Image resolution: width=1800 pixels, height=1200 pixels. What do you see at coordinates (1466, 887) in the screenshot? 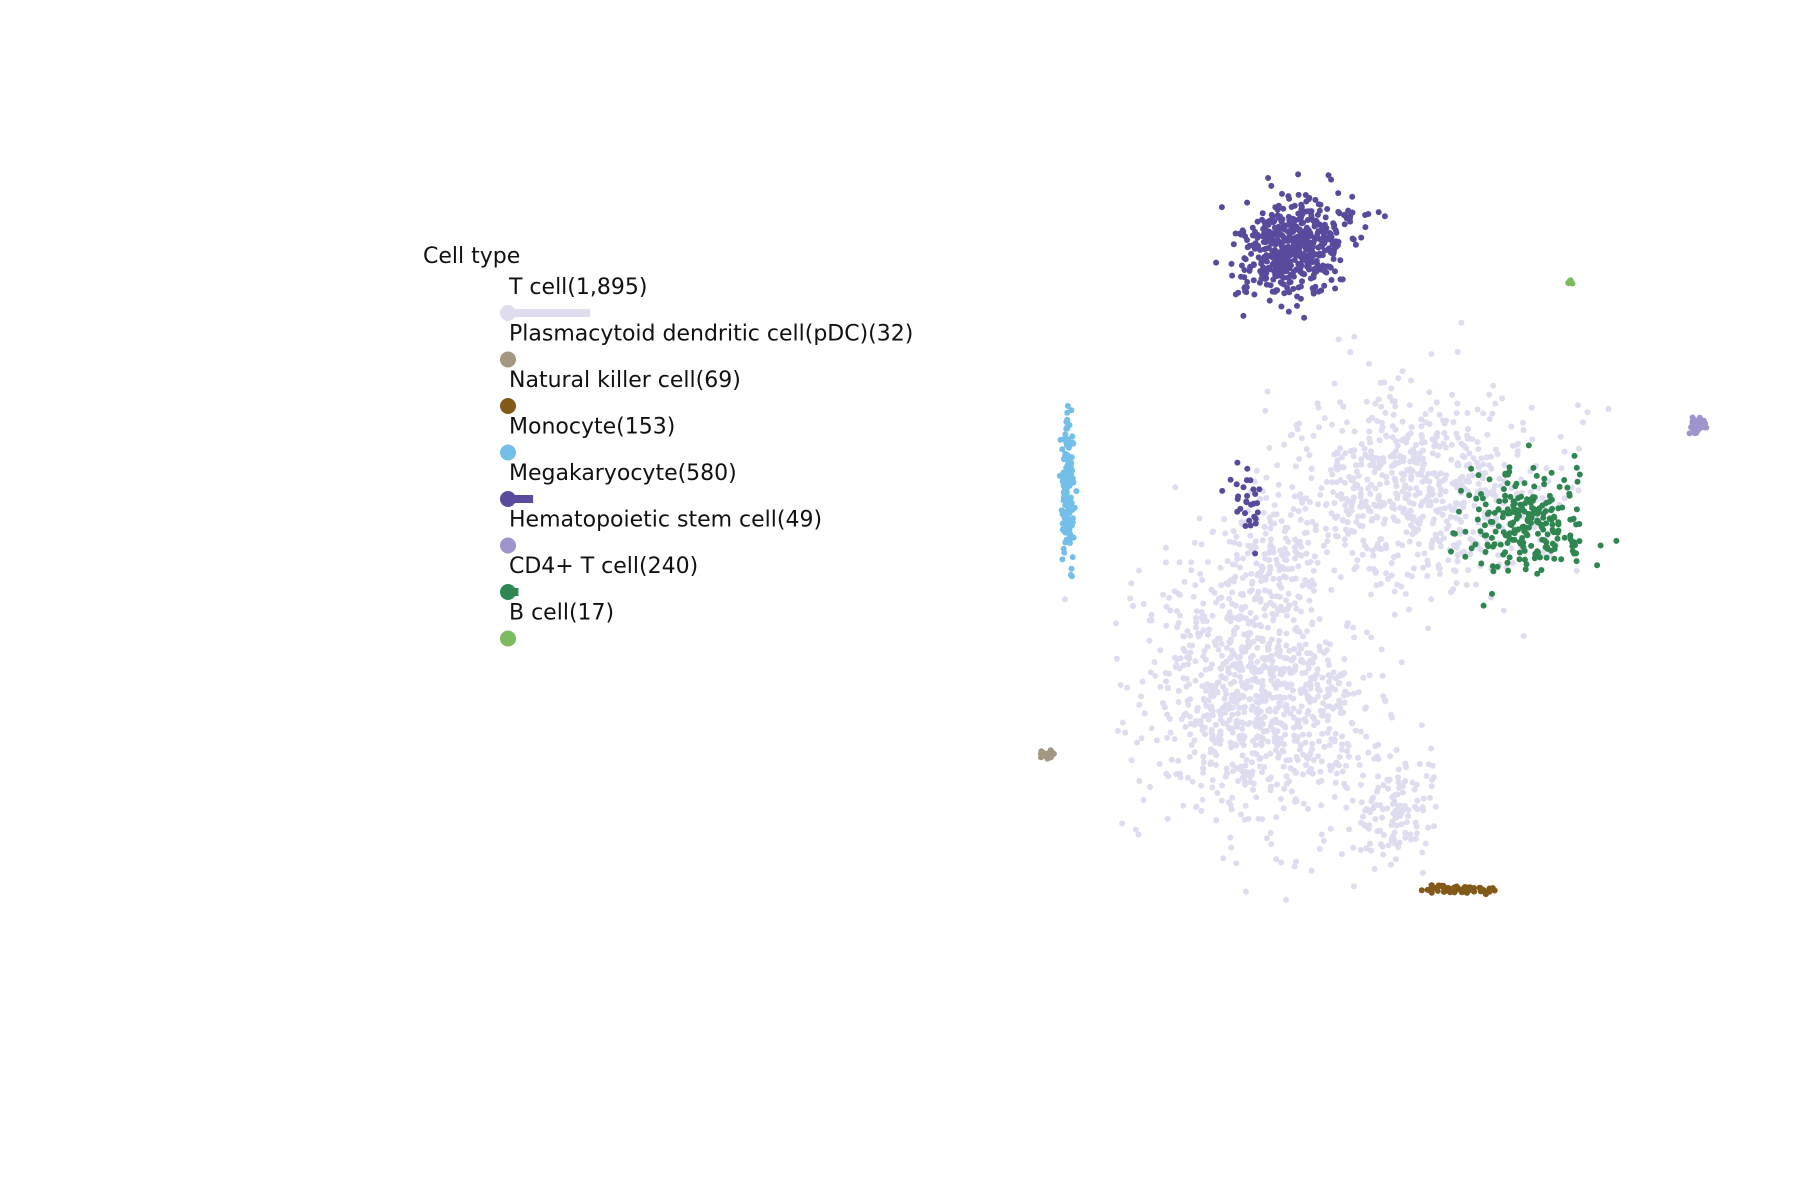
I see `point-natural-killer-cell` at bounding box center [1466, 887].